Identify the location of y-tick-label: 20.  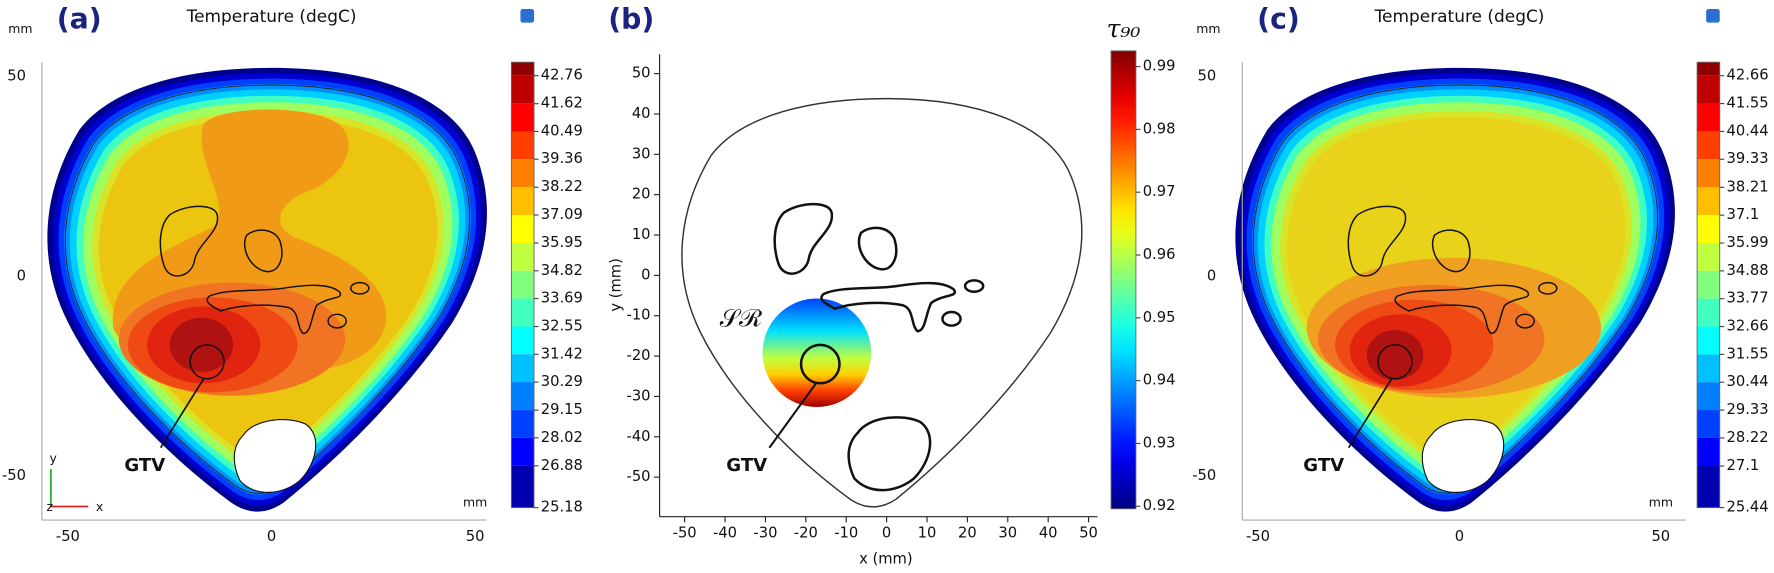
(641, 194).